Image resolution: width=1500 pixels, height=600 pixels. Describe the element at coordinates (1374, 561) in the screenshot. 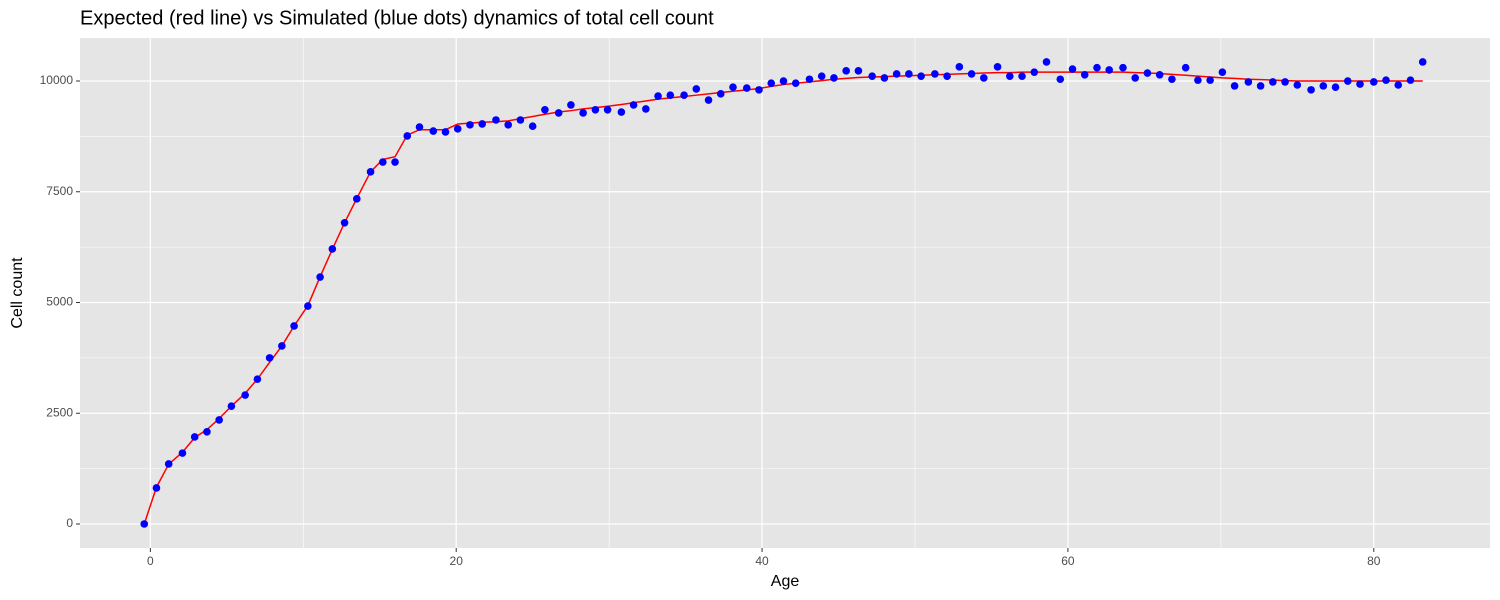

I see `x-tick-label: 80` at that location.